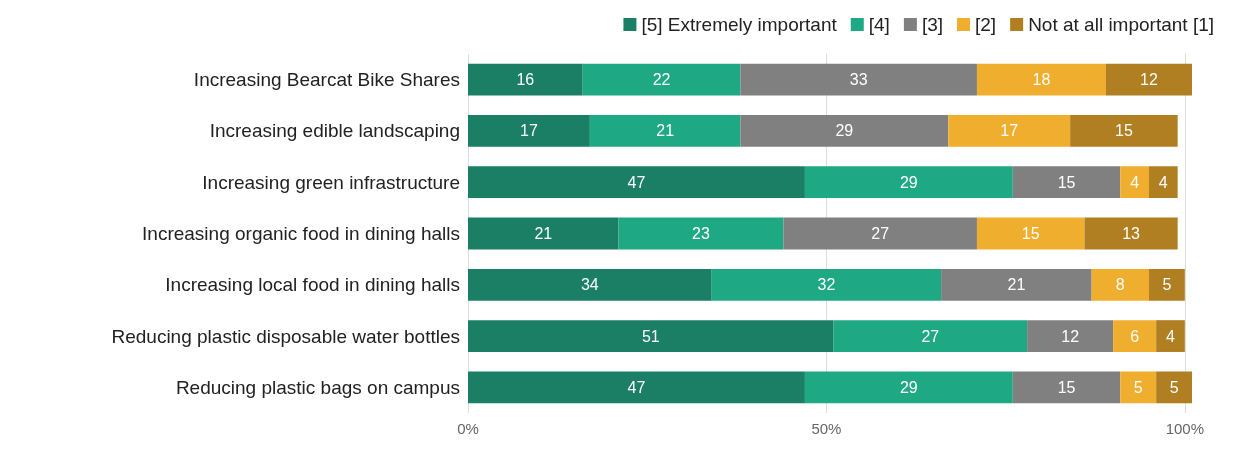 The height and width of the screenshot is (451, 1235). I want to click on data-label: 16, so click(525, 80).